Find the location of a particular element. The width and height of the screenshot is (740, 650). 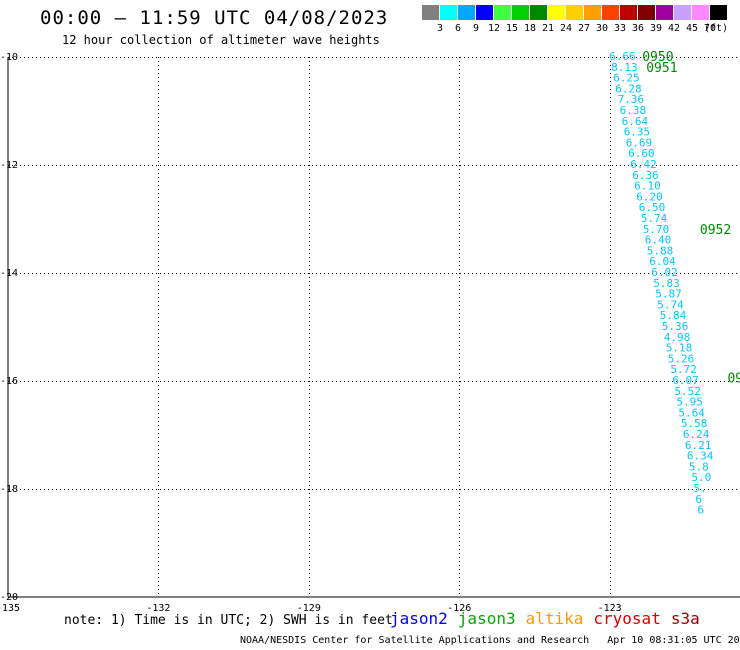

timestamp-text: Apr 10 08:31:05 UTC 2023 is located at coordinates (673, 640).